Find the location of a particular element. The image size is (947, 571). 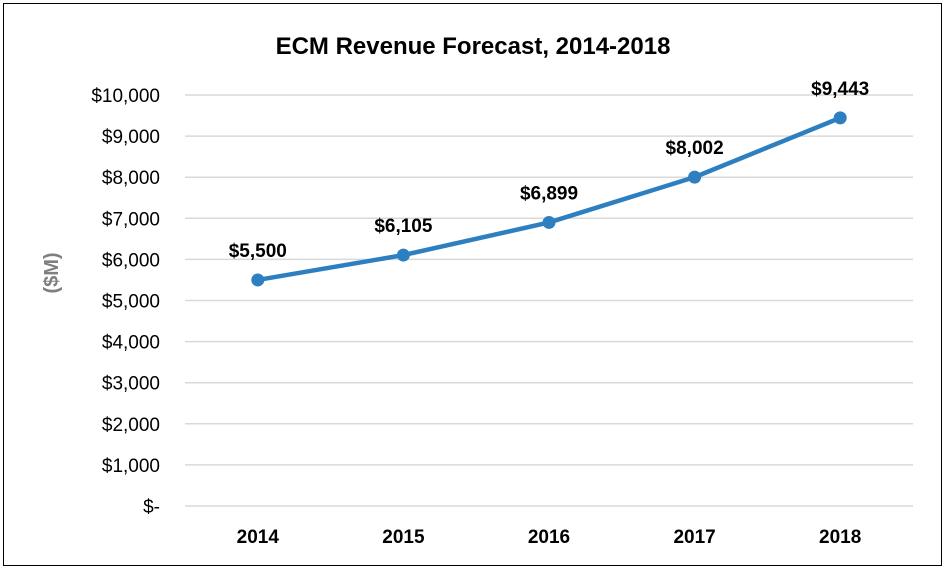

x-tick-label: 2016 is located at coordinates (549, 537).